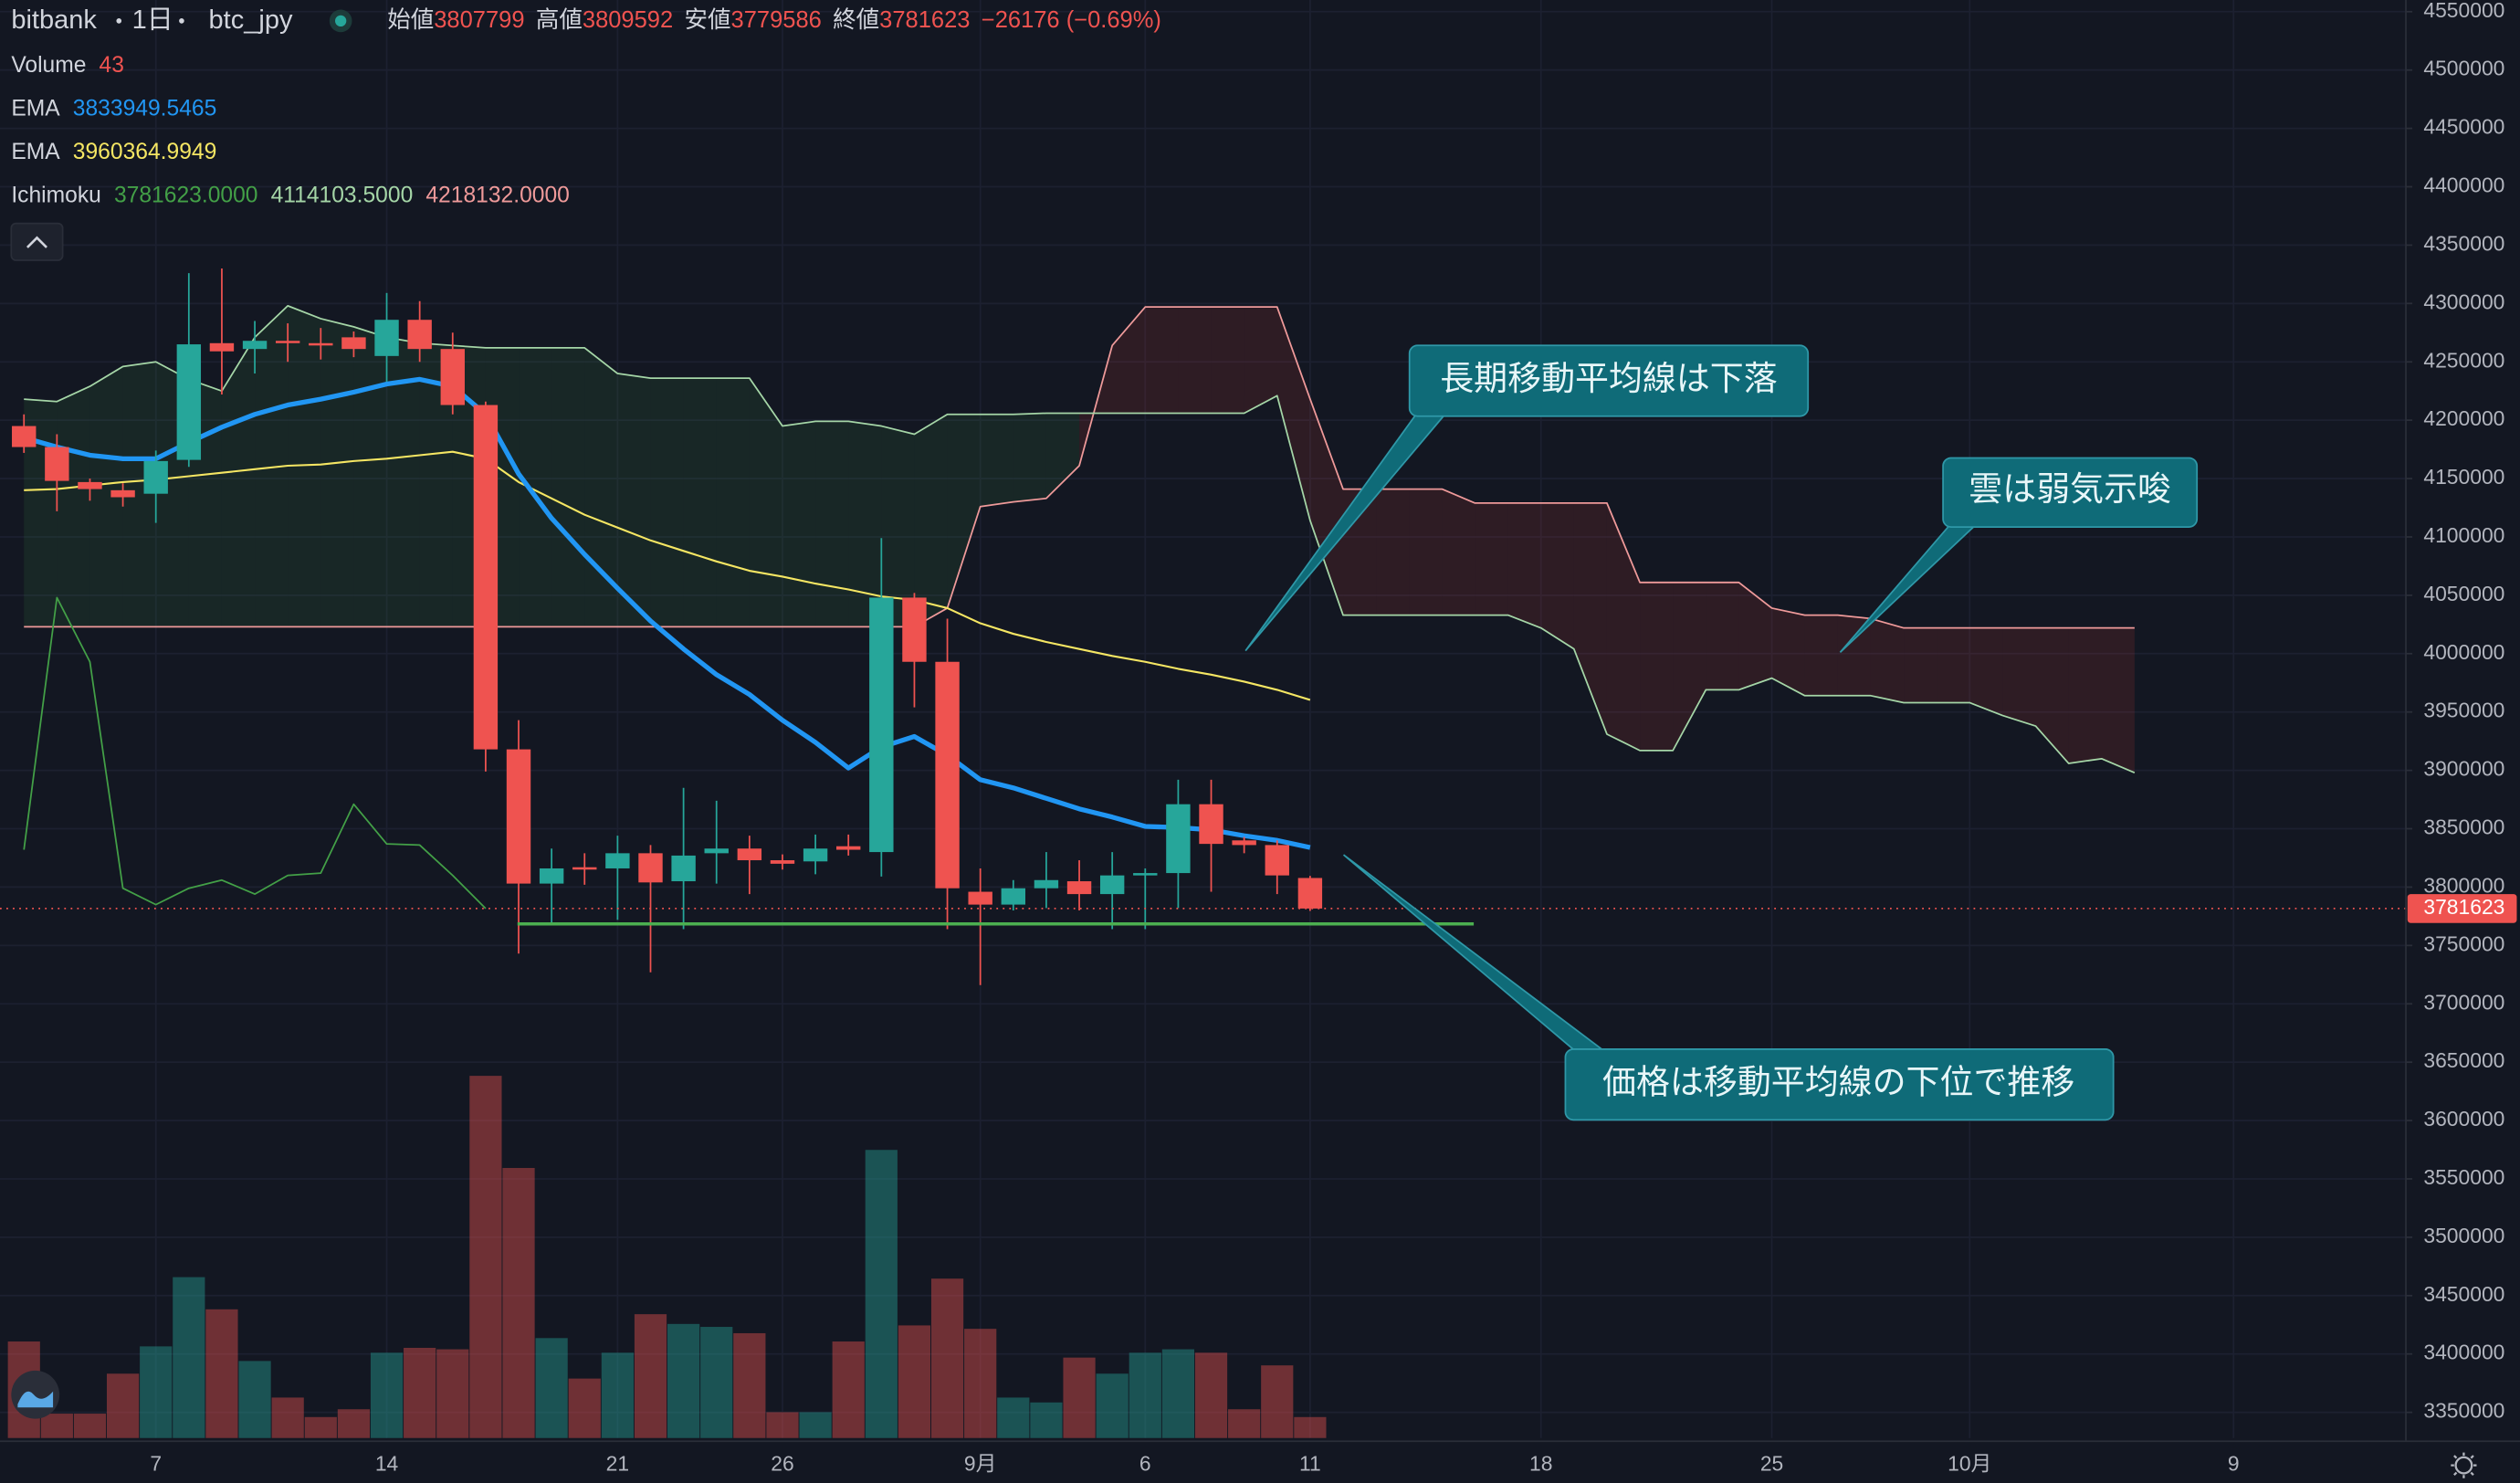 The width and height of the screenshot is (2520, 1483). Describe the element at coordinates (1310, 1464) in the screenshot. I see `x-tick-label: 11` at that location.